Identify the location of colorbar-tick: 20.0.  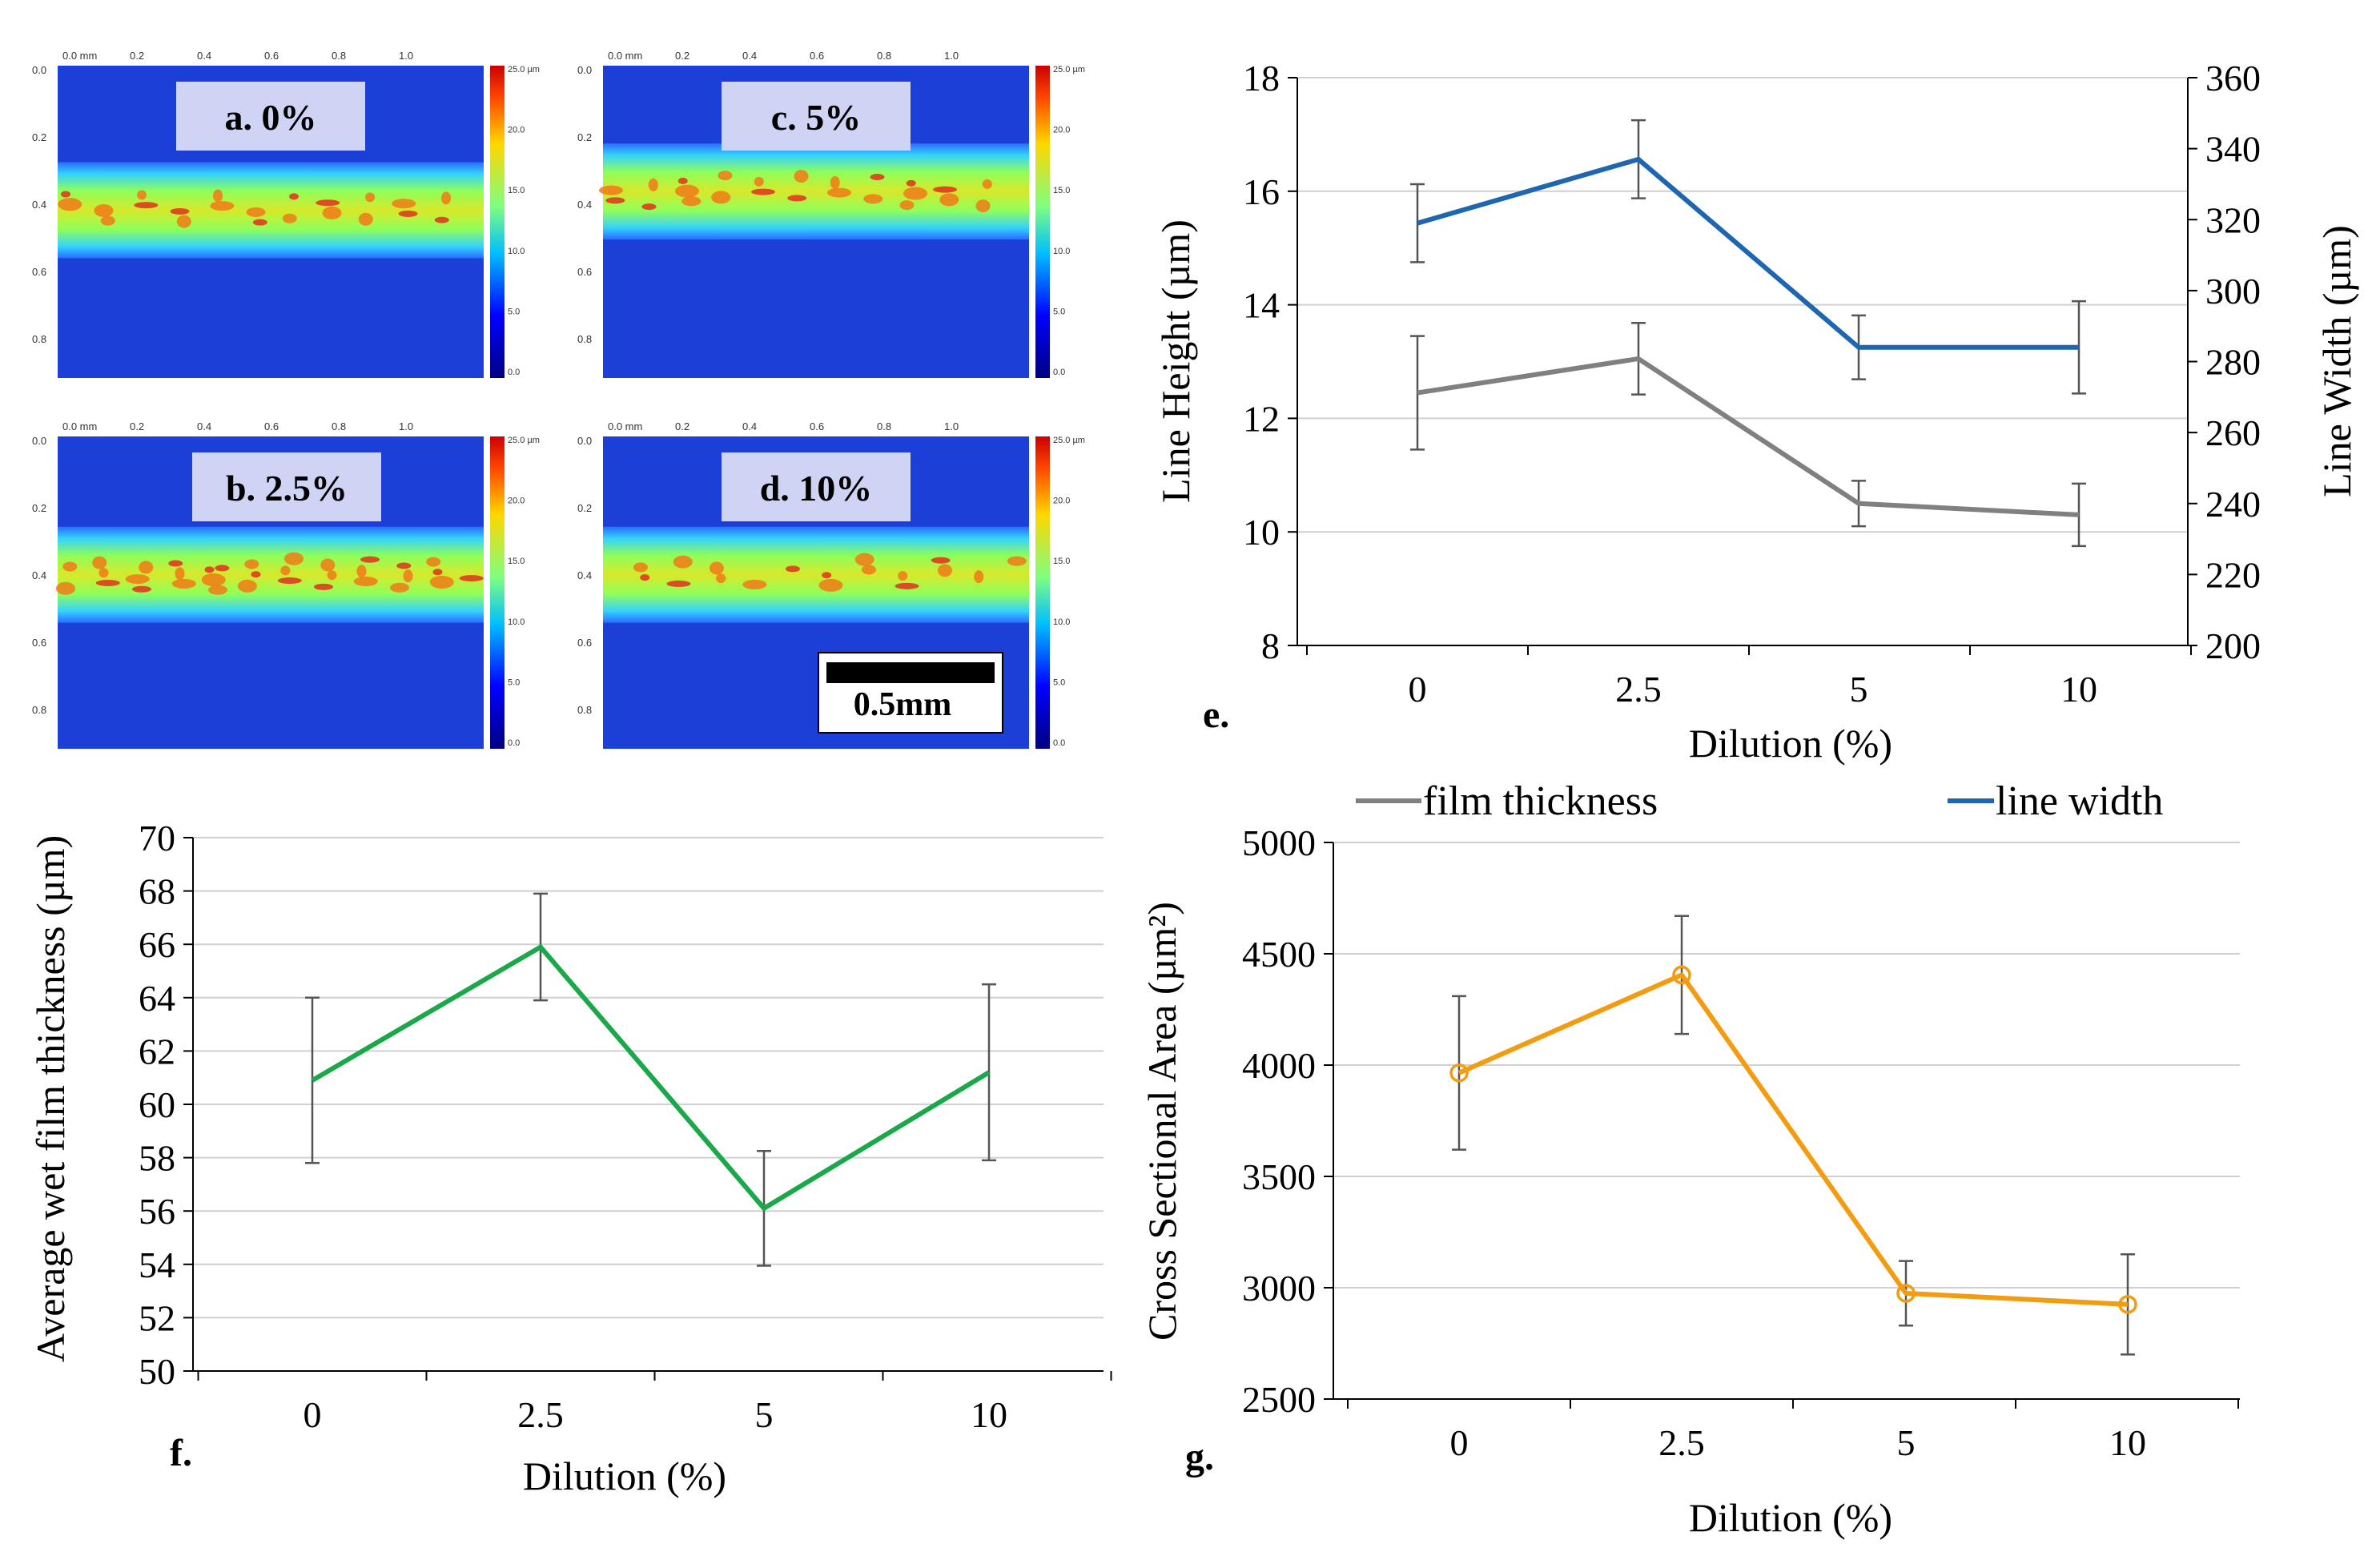
(1061, 501).